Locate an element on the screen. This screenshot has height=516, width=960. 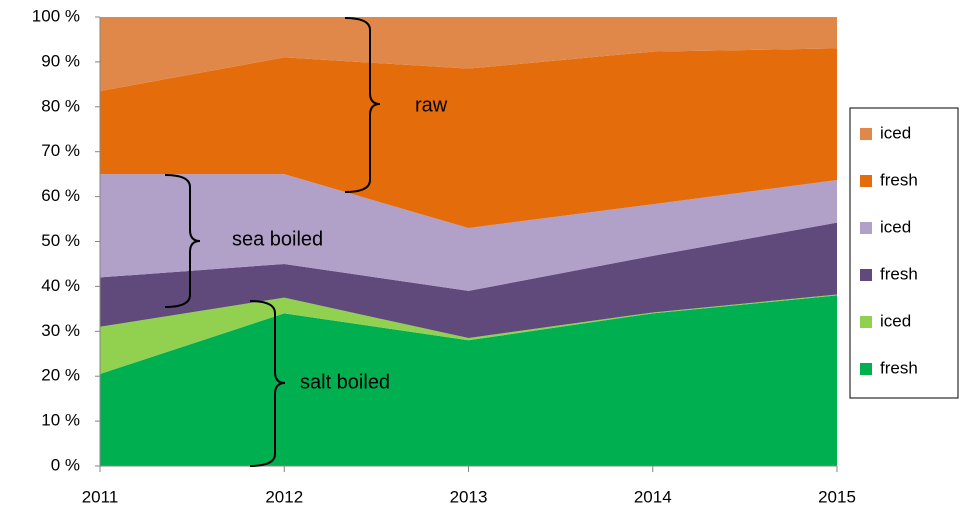
x-tick-label: 2015 is located at coordinates (837, 496).